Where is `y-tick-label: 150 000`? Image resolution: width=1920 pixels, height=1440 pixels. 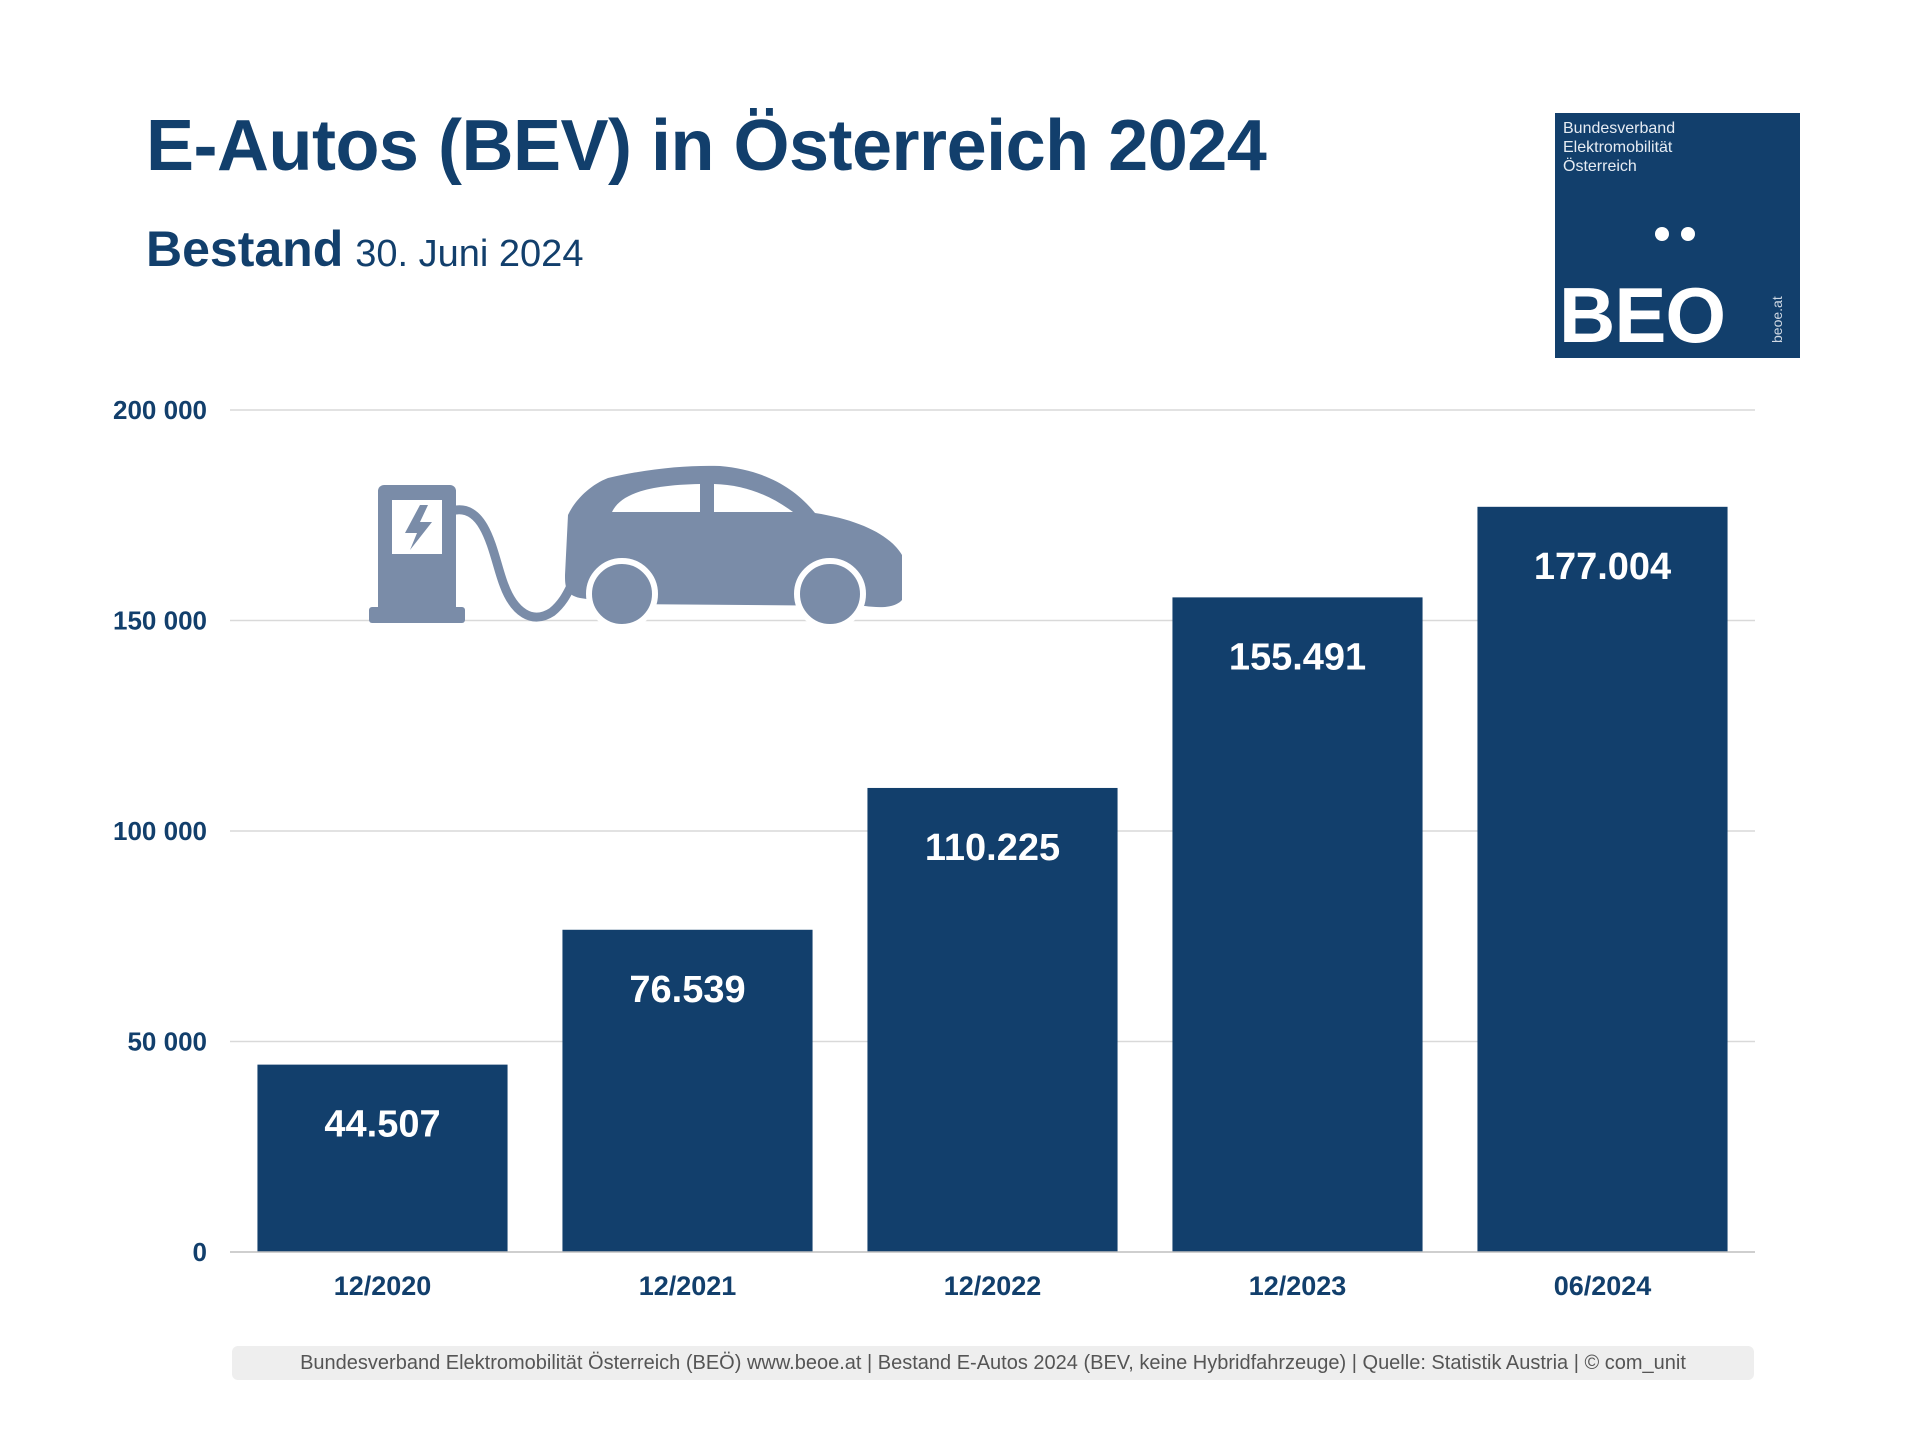 y-tick-label: 150 000 is located at coordinates (160, 621).